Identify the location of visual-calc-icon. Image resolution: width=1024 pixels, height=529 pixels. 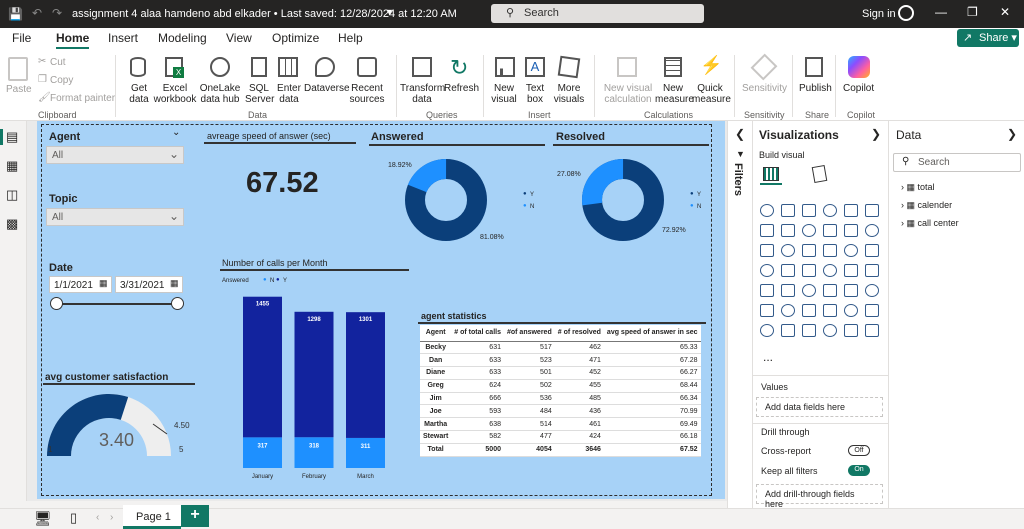
(627, 67).